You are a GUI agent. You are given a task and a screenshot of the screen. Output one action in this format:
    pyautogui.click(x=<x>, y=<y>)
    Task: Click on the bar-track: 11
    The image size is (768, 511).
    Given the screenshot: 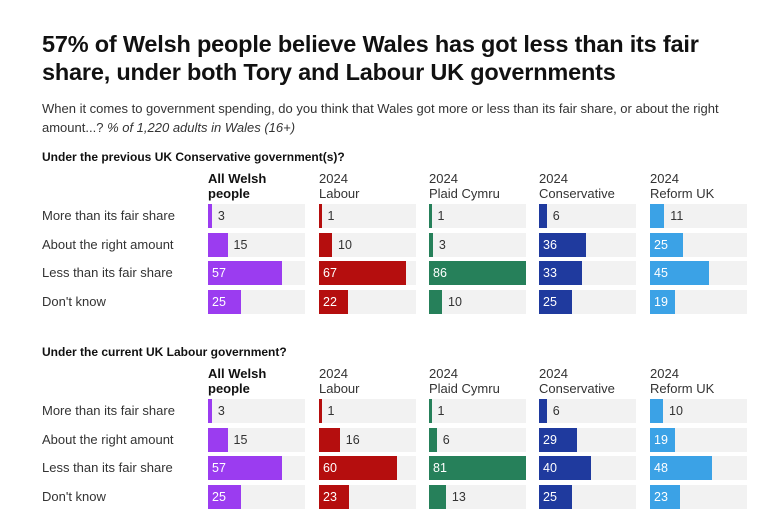 What is the action you would take?
    pyautogui.click(x=698, y=216)
    